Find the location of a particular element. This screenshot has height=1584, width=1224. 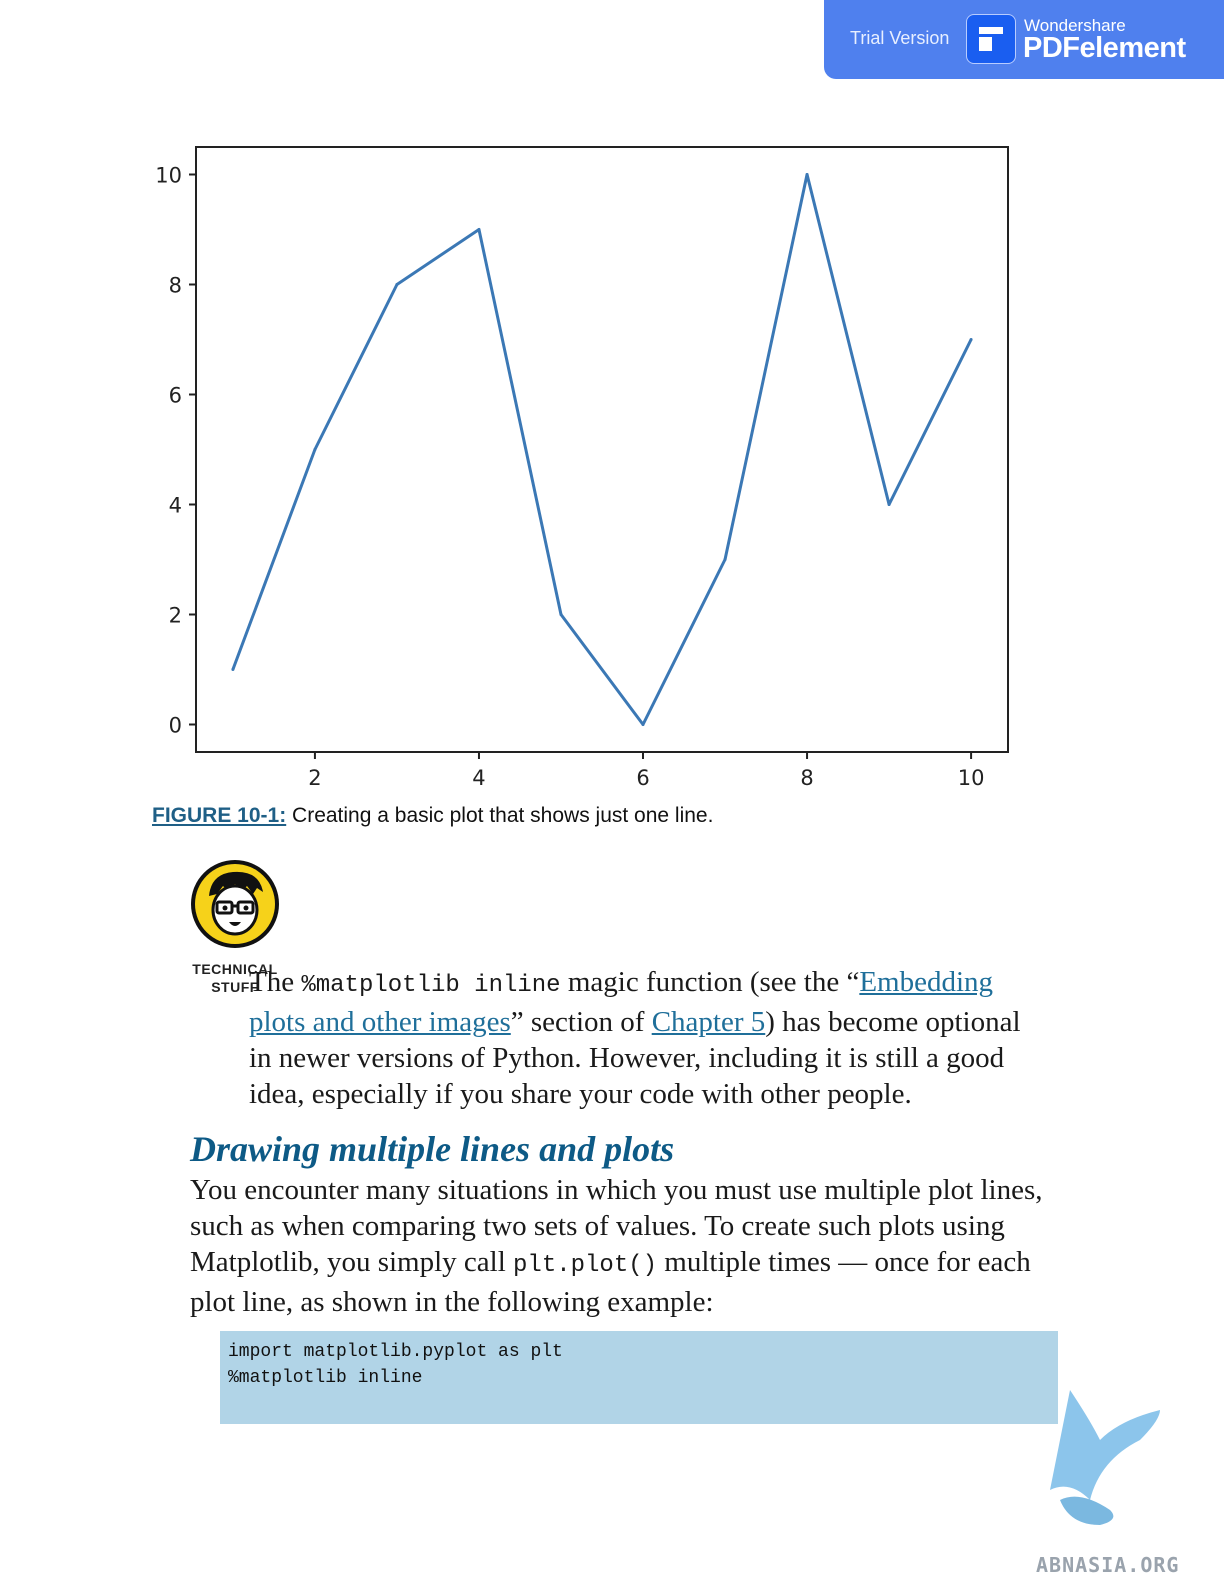

y-tick-label: 6 is located at coordinates (175, 396).